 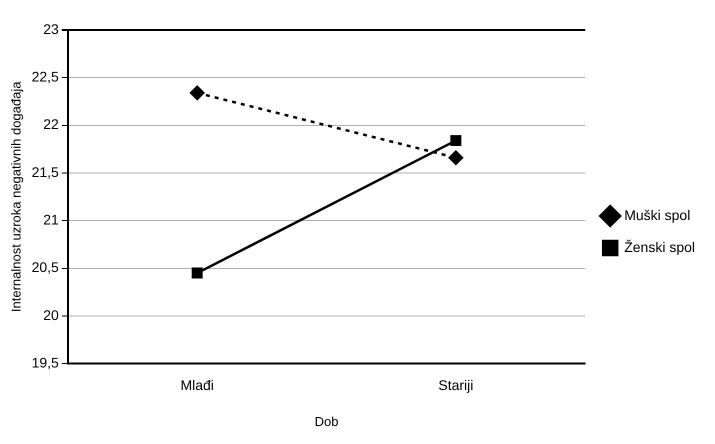 I want to click on x-axis-title: Dob, so click(x=326, y=421).